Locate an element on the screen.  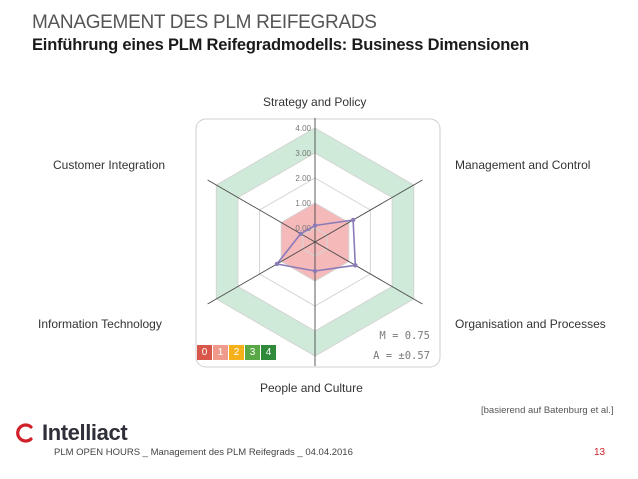
axis-label-people-culture: People and Culture is located at coordinates (311, 388).